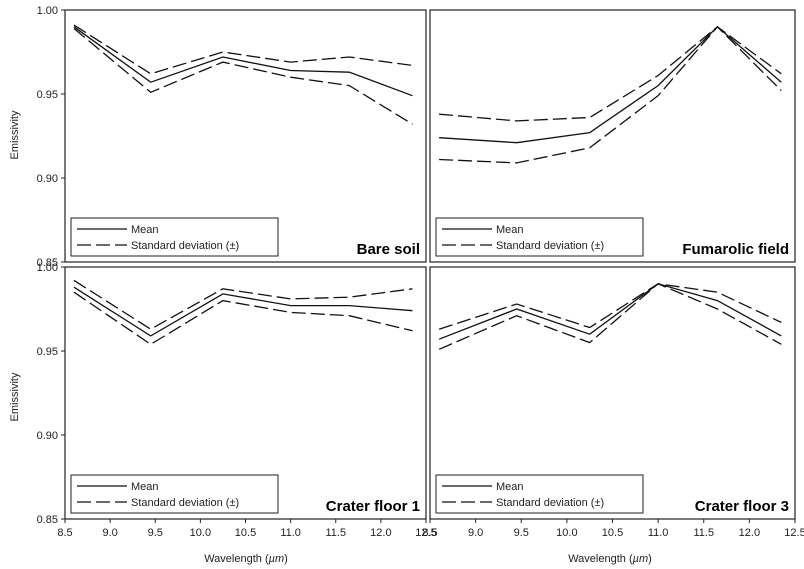  Describe the element at coordinates (15, 396) in the screenshot. I see `y-axis-title-bottom: Emissivity` at that location.